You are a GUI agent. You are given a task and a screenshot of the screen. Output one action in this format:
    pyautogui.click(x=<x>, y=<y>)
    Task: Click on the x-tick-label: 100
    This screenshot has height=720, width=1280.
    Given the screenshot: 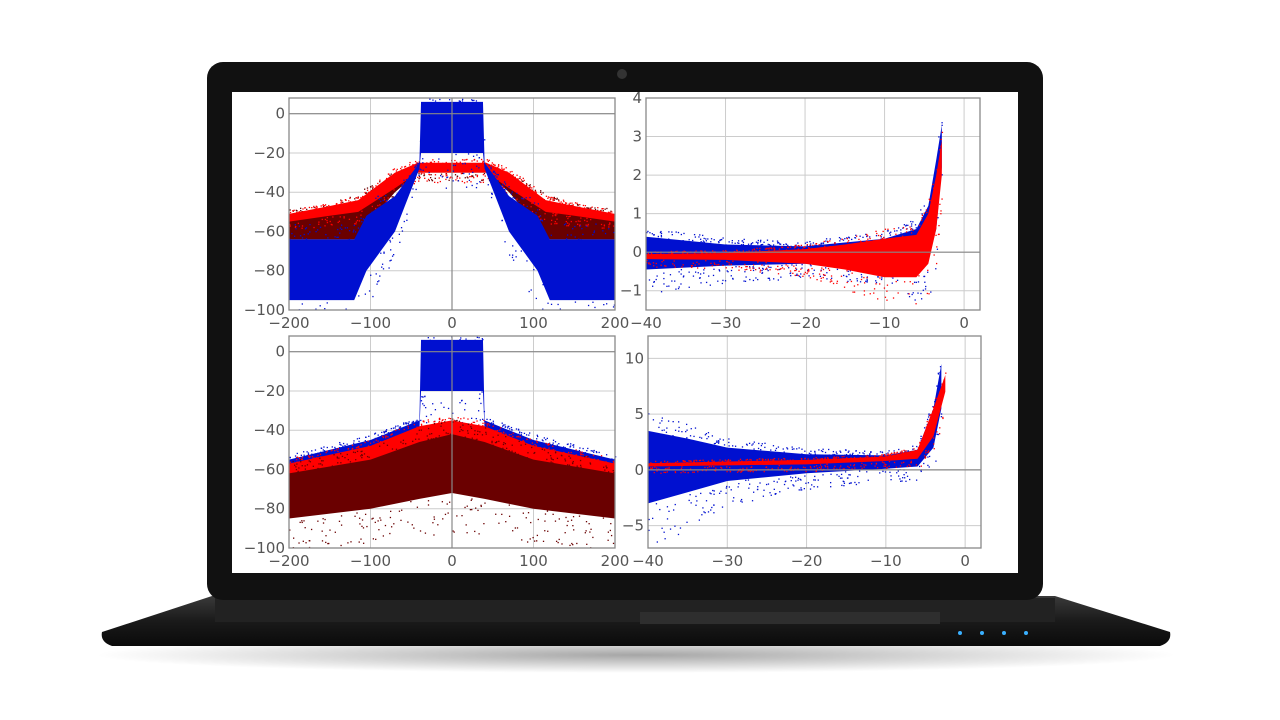 What is the action you would take?
    pyautogui.click(x=533, y=323)
    